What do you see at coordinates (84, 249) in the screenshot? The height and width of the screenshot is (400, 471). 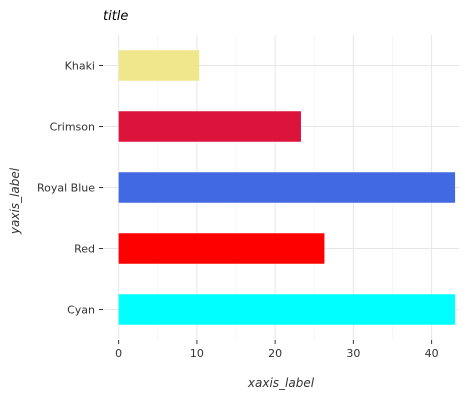 I see `y-tick-label: Red` at bounding box center [84, 249].